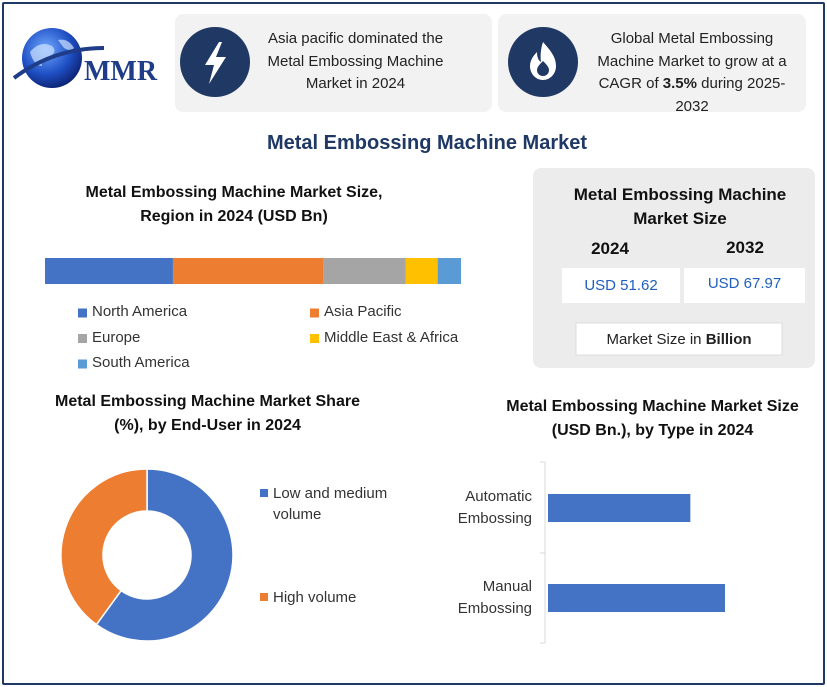 This screenshot has width=827, height=687. I want to click on category-label: Manual Embossing, so click(494, 597).